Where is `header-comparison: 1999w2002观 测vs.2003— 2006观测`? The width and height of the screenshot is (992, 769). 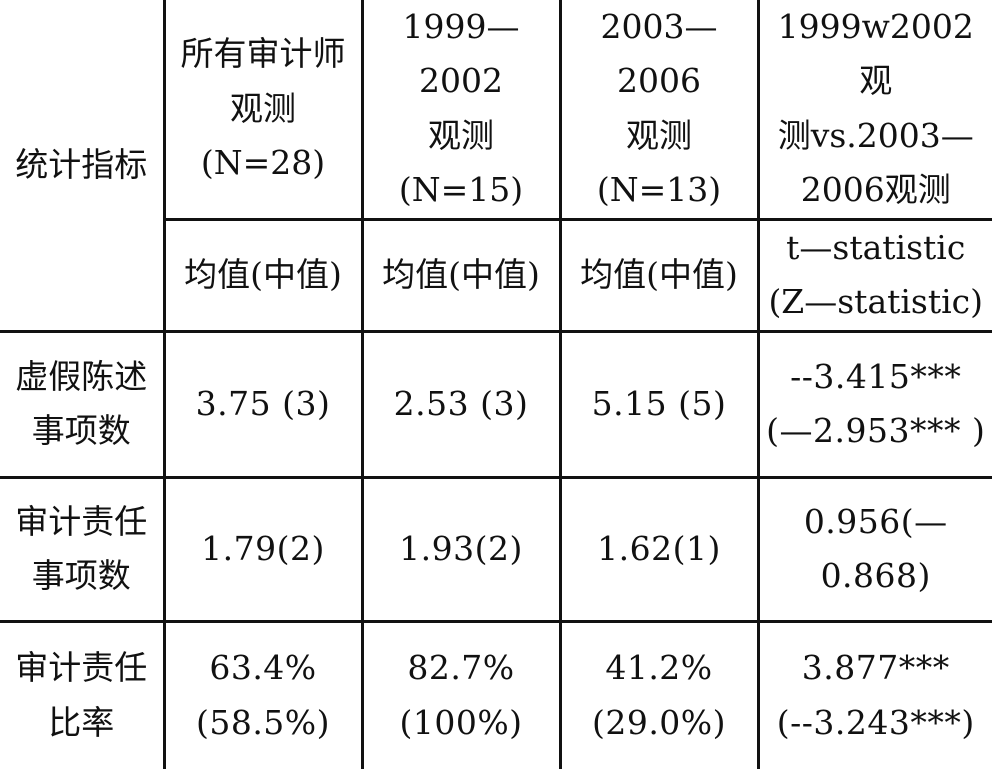 header-comparison: 1999w2002观 测vs.2003— 2006观测 is located at coordinates (874, 110).